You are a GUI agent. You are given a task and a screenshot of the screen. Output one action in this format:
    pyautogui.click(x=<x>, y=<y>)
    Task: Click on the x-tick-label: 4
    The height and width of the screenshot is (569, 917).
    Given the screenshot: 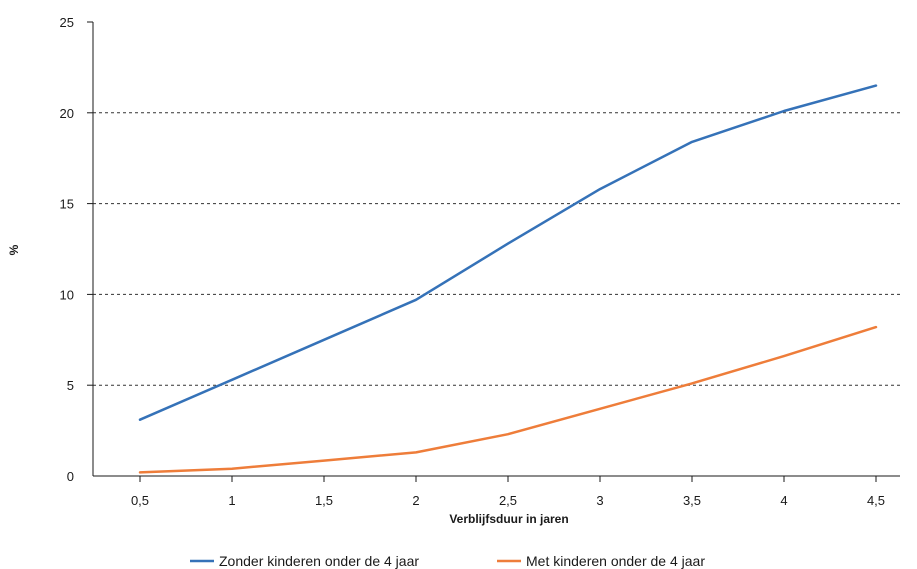 What is the action you would take?
    pyautogui.click(x=783, y=500)
    